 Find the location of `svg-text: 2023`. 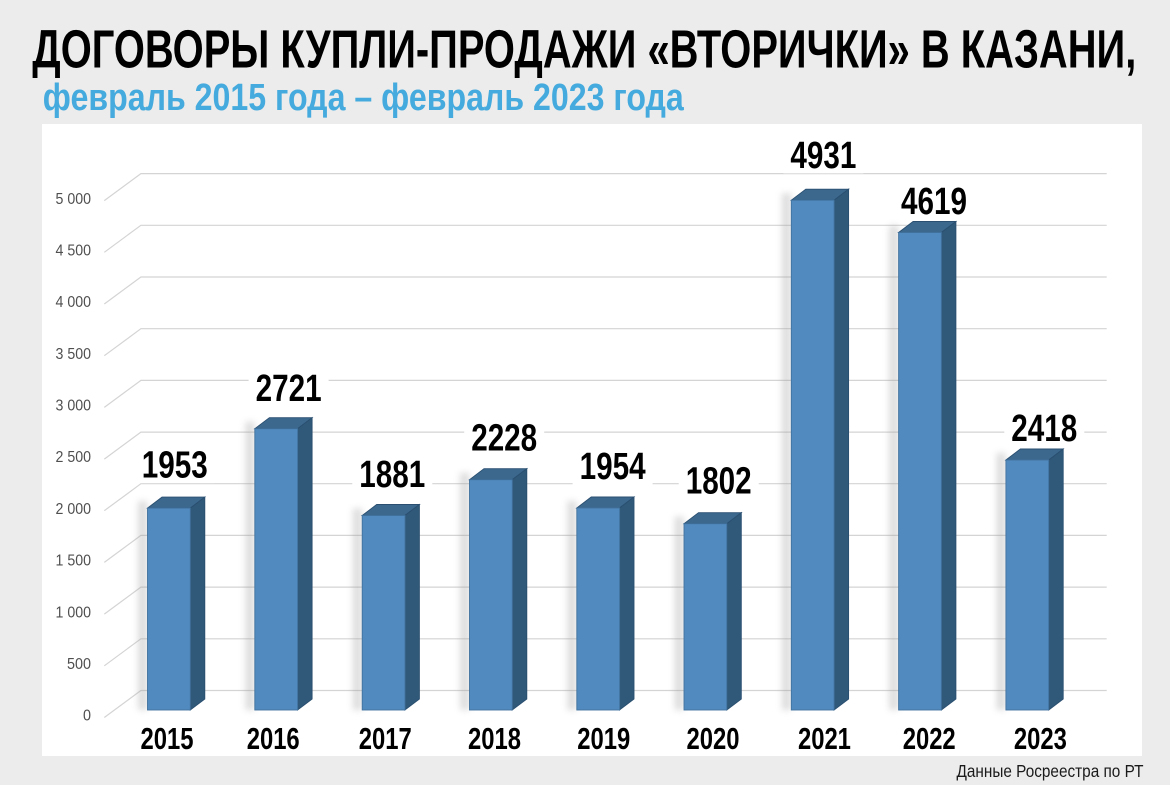

svg-text: 2023 is located at coordinates (1040, 738).